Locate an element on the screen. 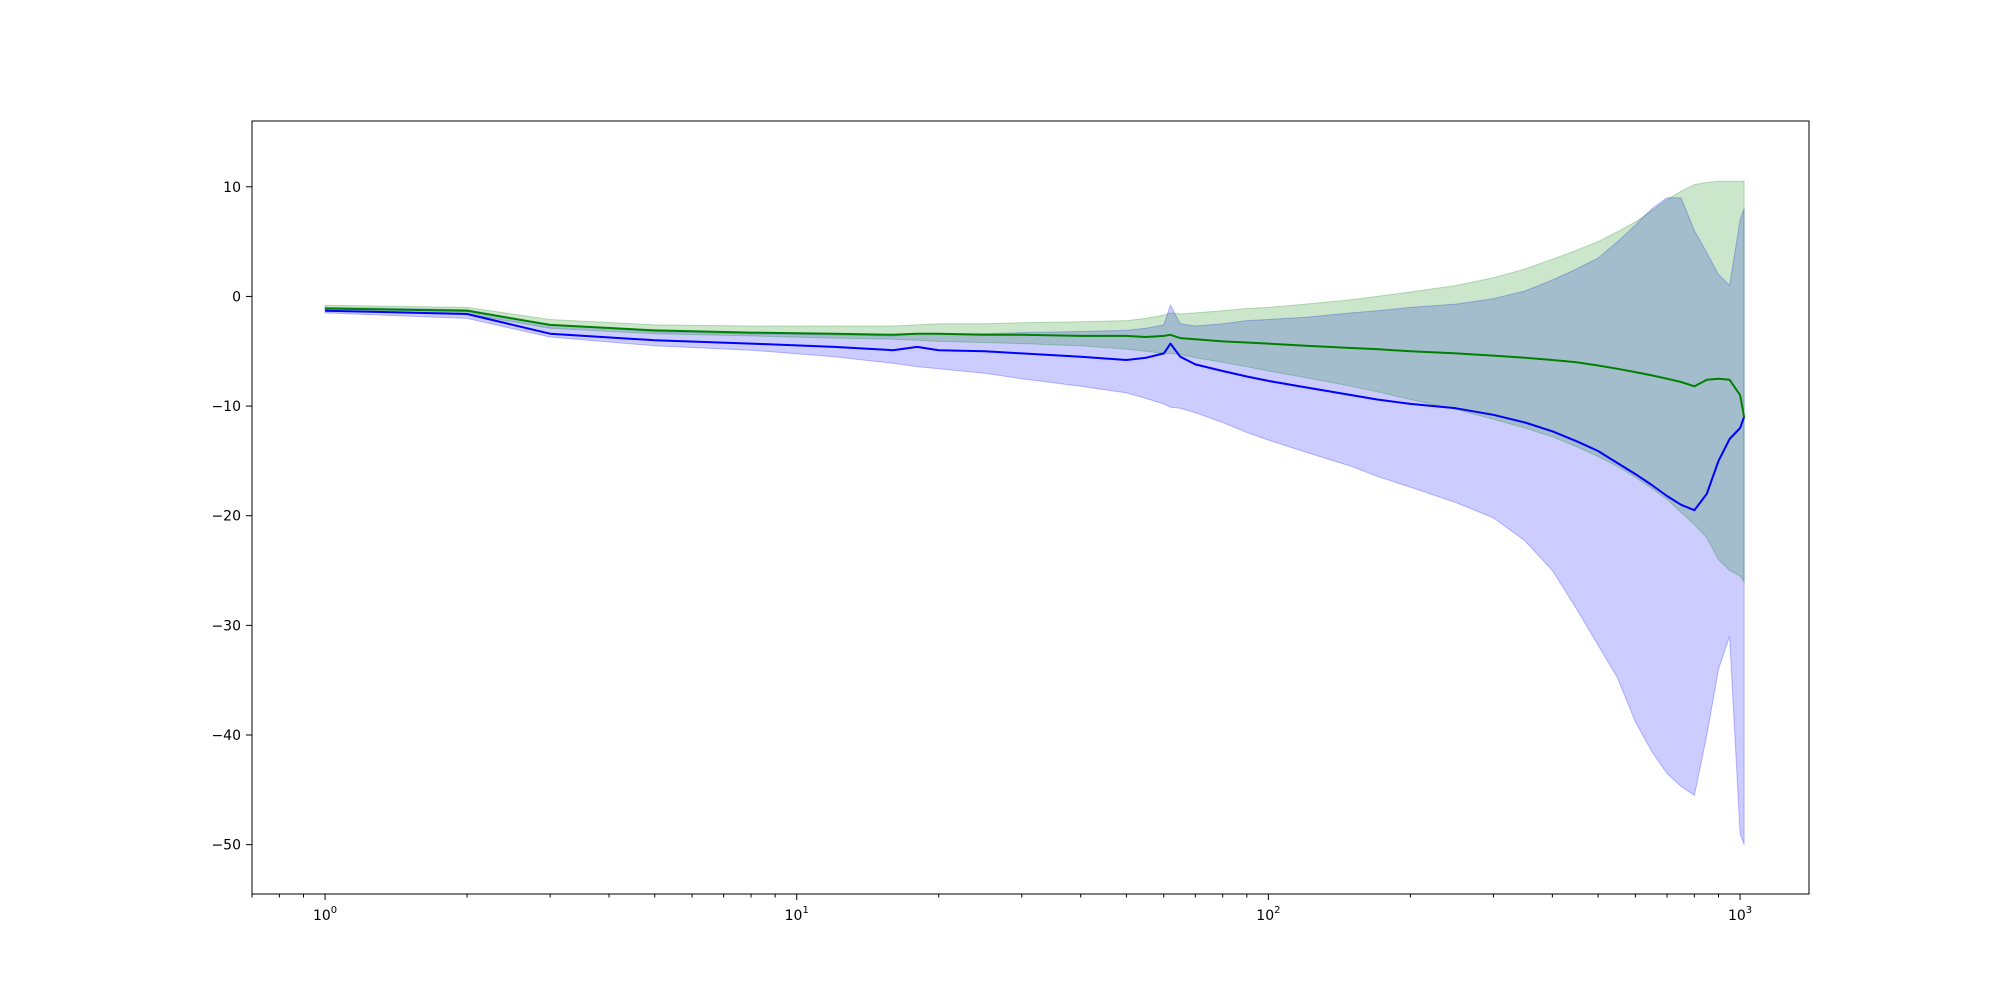 This screenshot has height=1000, width=2000. y-tick-label: 10 is located at coordinates (232, 188).